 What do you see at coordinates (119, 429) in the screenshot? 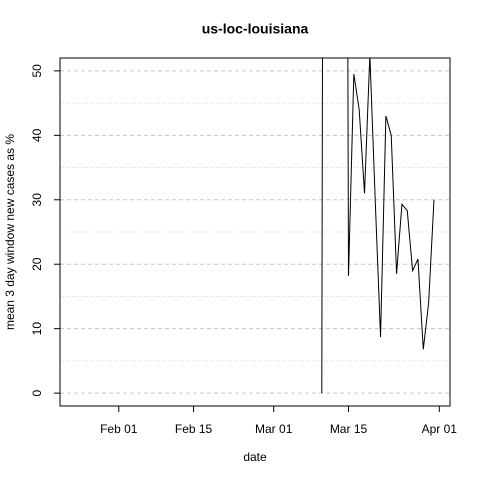
I see `x-tick-label: Feb 01` at bounding box center [119, 429].